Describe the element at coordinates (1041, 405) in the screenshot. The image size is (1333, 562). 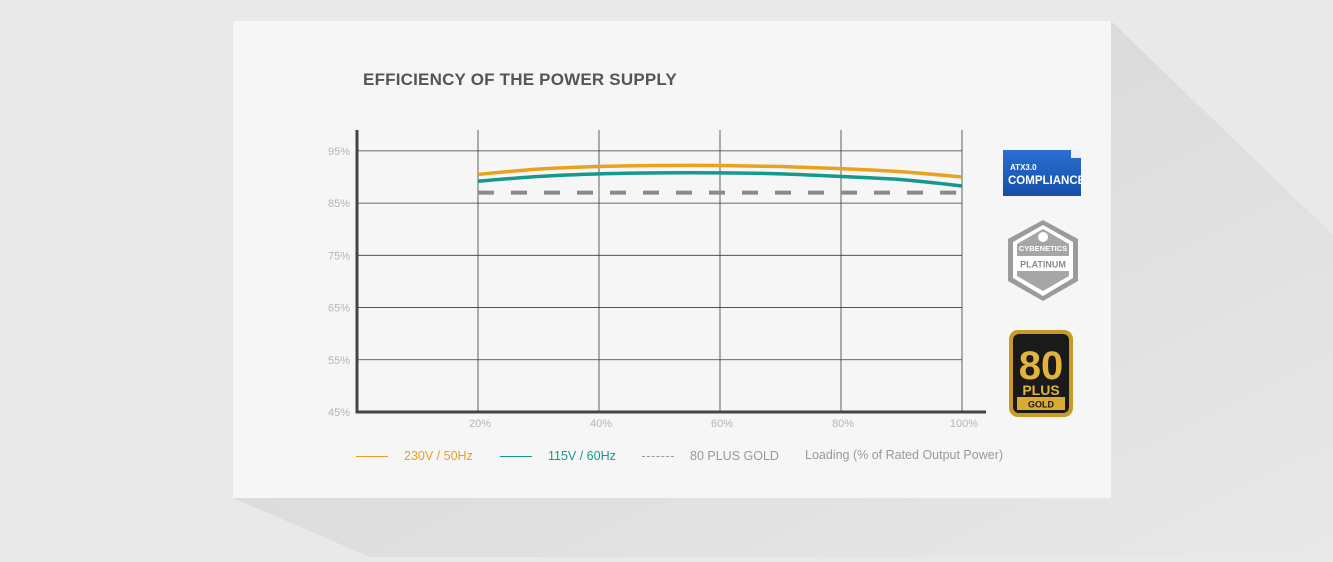
I see `80plus-tier-text: GOLD` at that location.